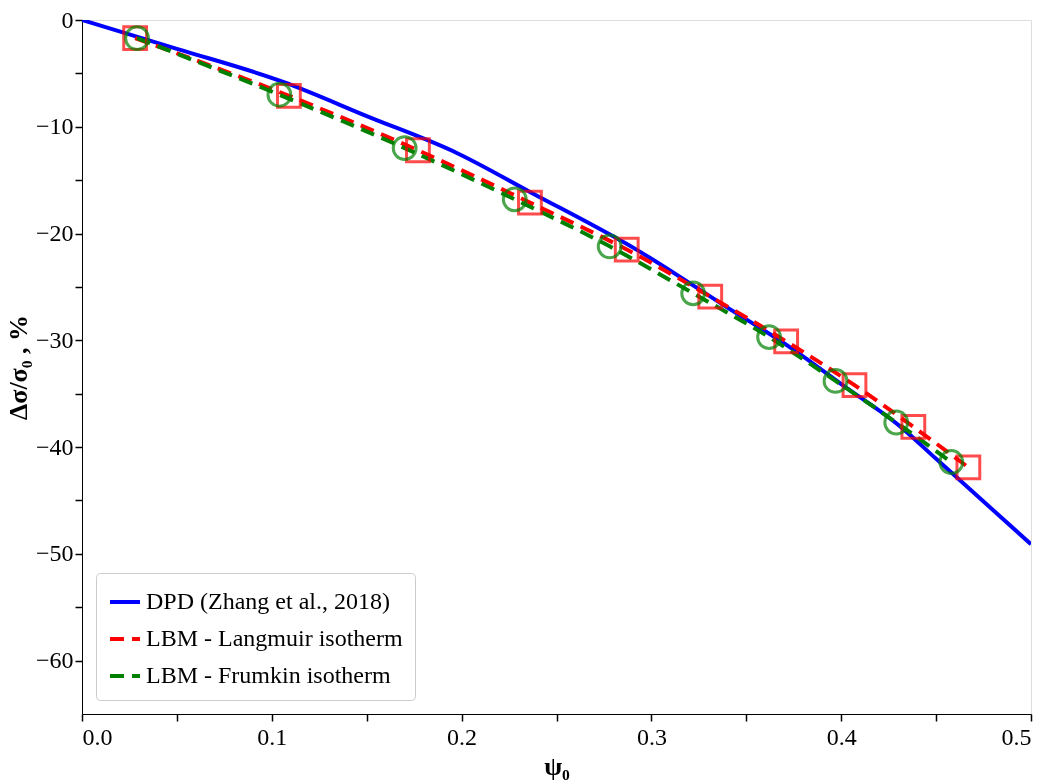 This screenshot has height=784, width=1062. I want to click on x-axis-title: ψ₀, so click(557, 766).